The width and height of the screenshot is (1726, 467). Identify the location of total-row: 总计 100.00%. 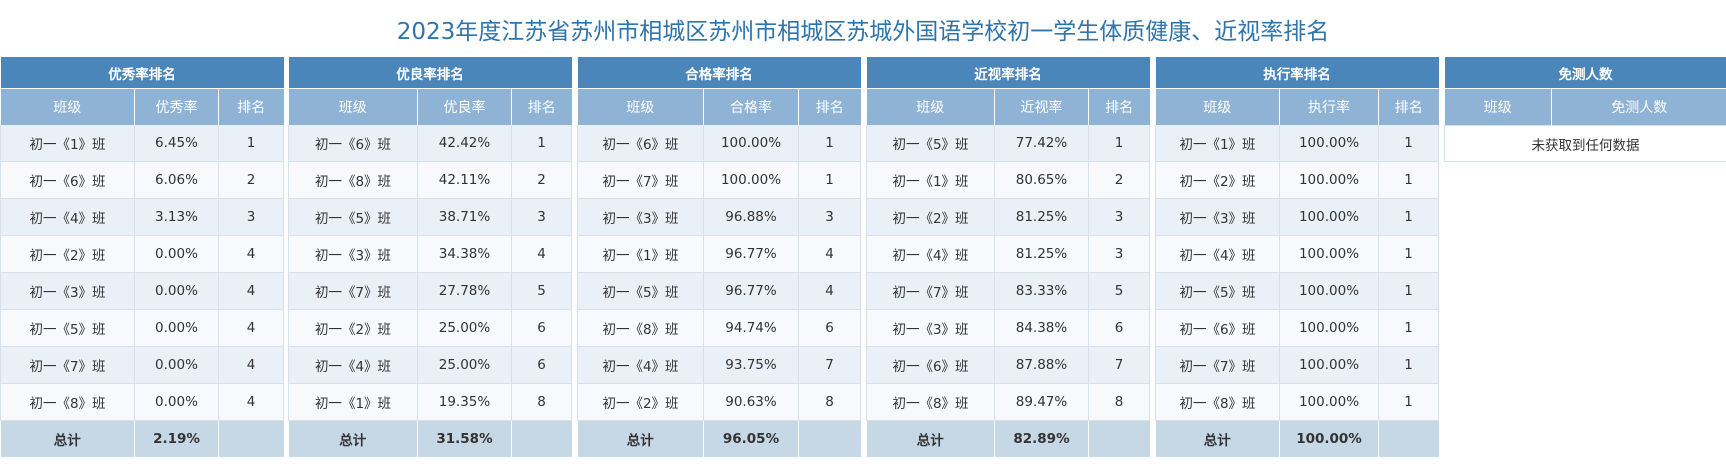
(1297, 438).